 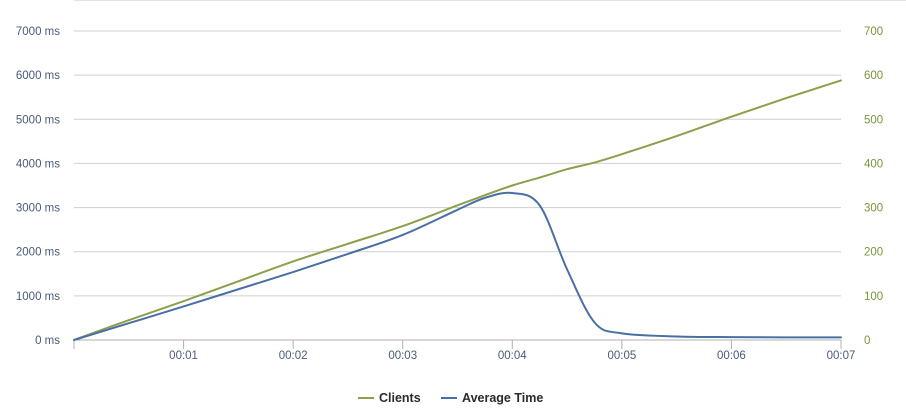 I want to click on legend: Clients Average Time, so click(x=450, y=398).